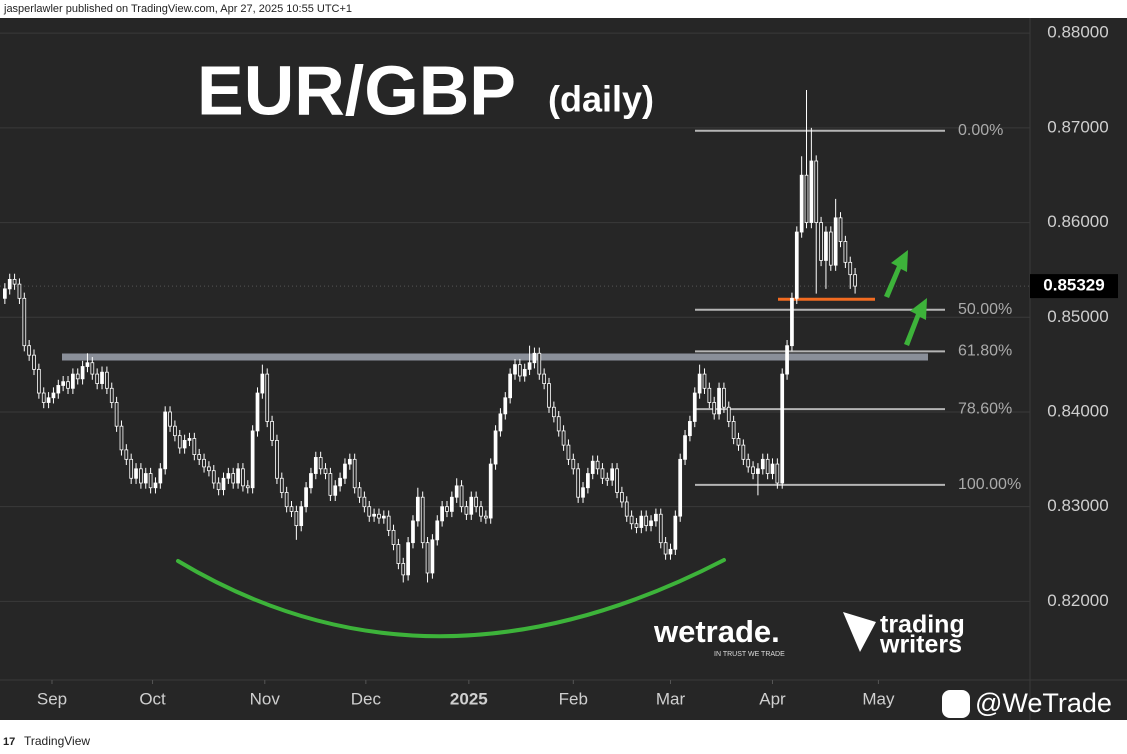  What do you see at coordinates (989, 484) in the screenshot?
I see `fib-label: 100.00%` at bounding box center [989, 484].